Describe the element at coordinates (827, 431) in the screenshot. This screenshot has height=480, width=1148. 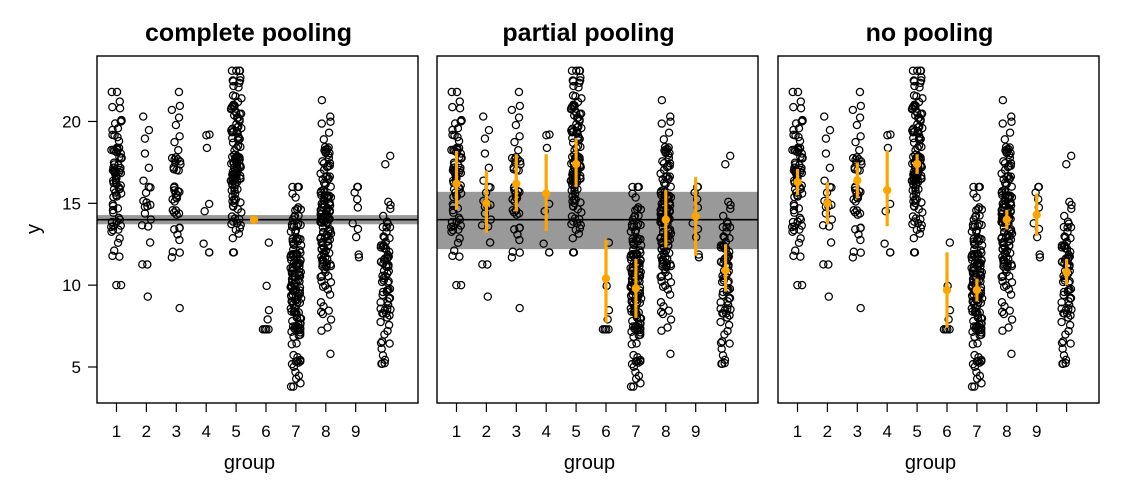
I see `x-tick-label: 2` at that location.